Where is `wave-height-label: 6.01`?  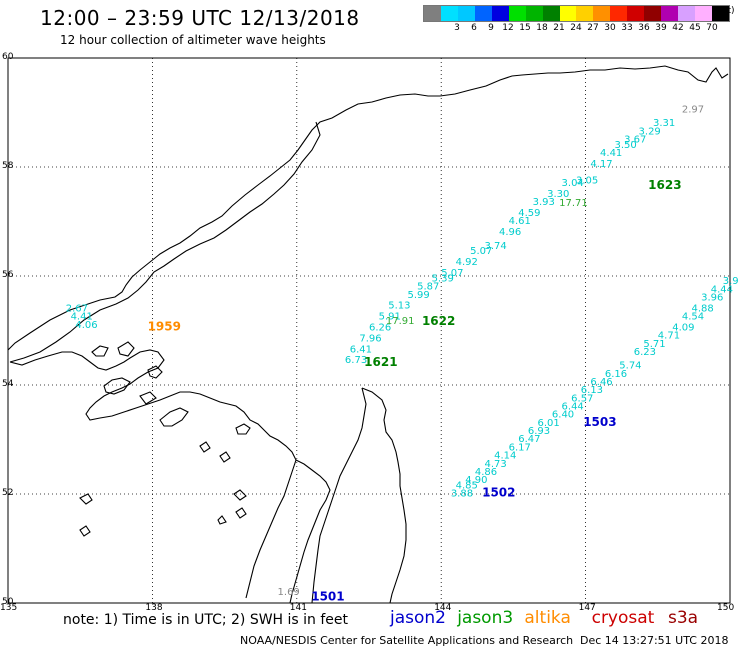
wave-height-label: 6.01 is located at coordinates (548, 423).